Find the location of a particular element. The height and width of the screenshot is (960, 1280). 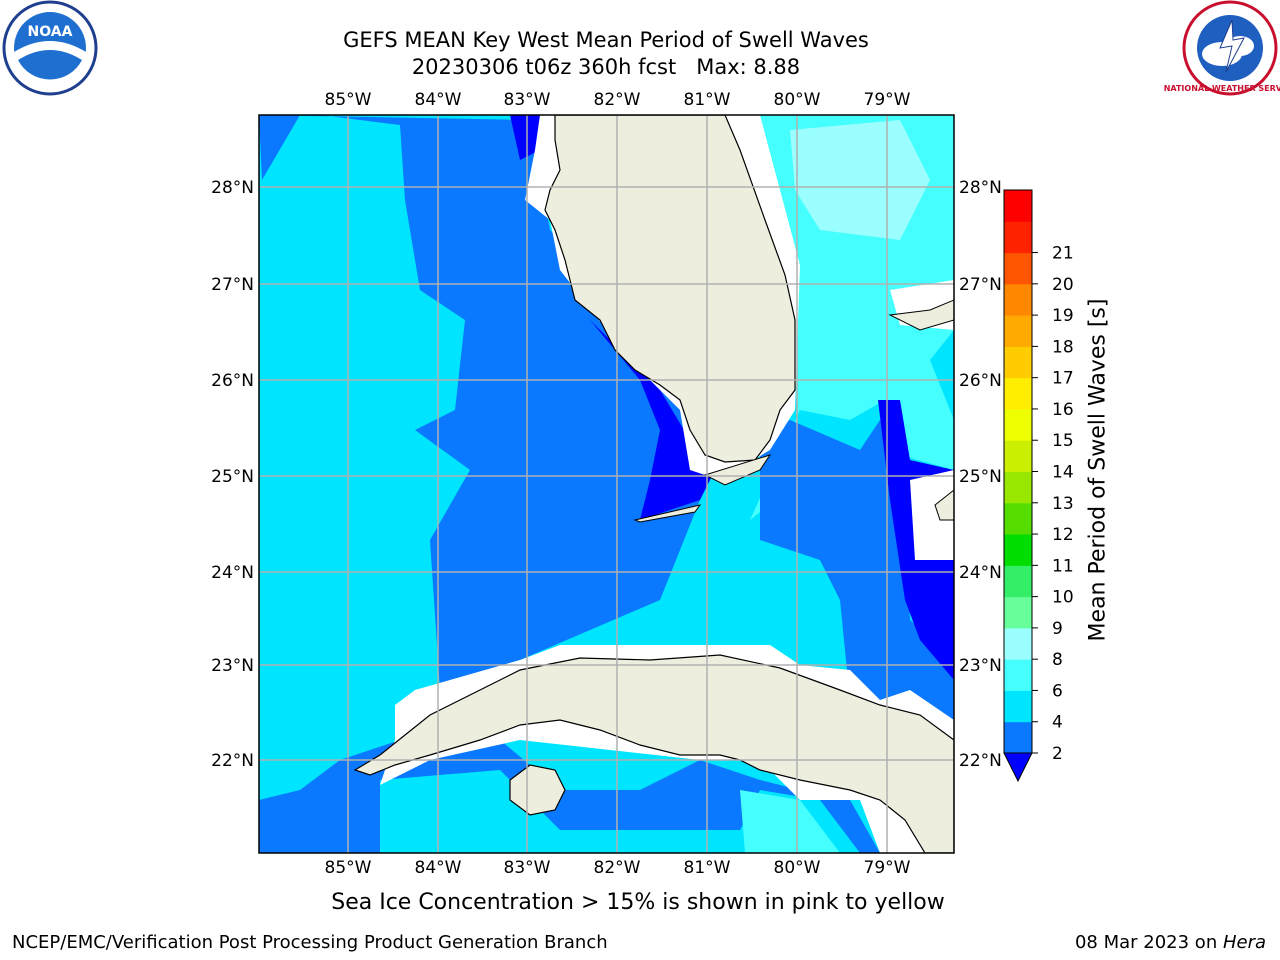

land-cuba is located at coordinates (653, 753).